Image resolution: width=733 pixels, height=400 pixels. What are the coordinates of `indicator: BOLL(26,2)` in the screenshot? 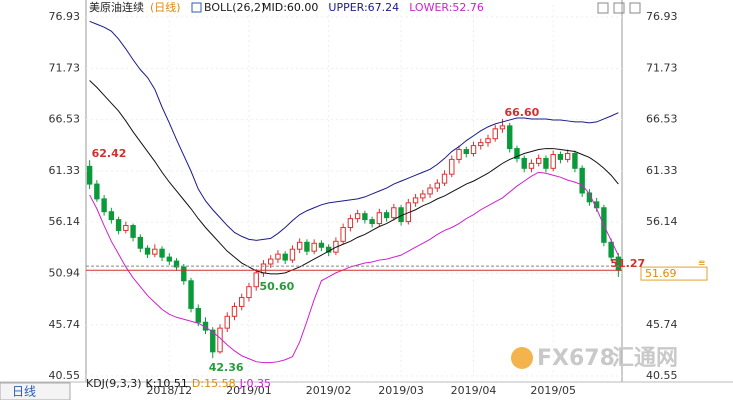 It's located at (234, 7).